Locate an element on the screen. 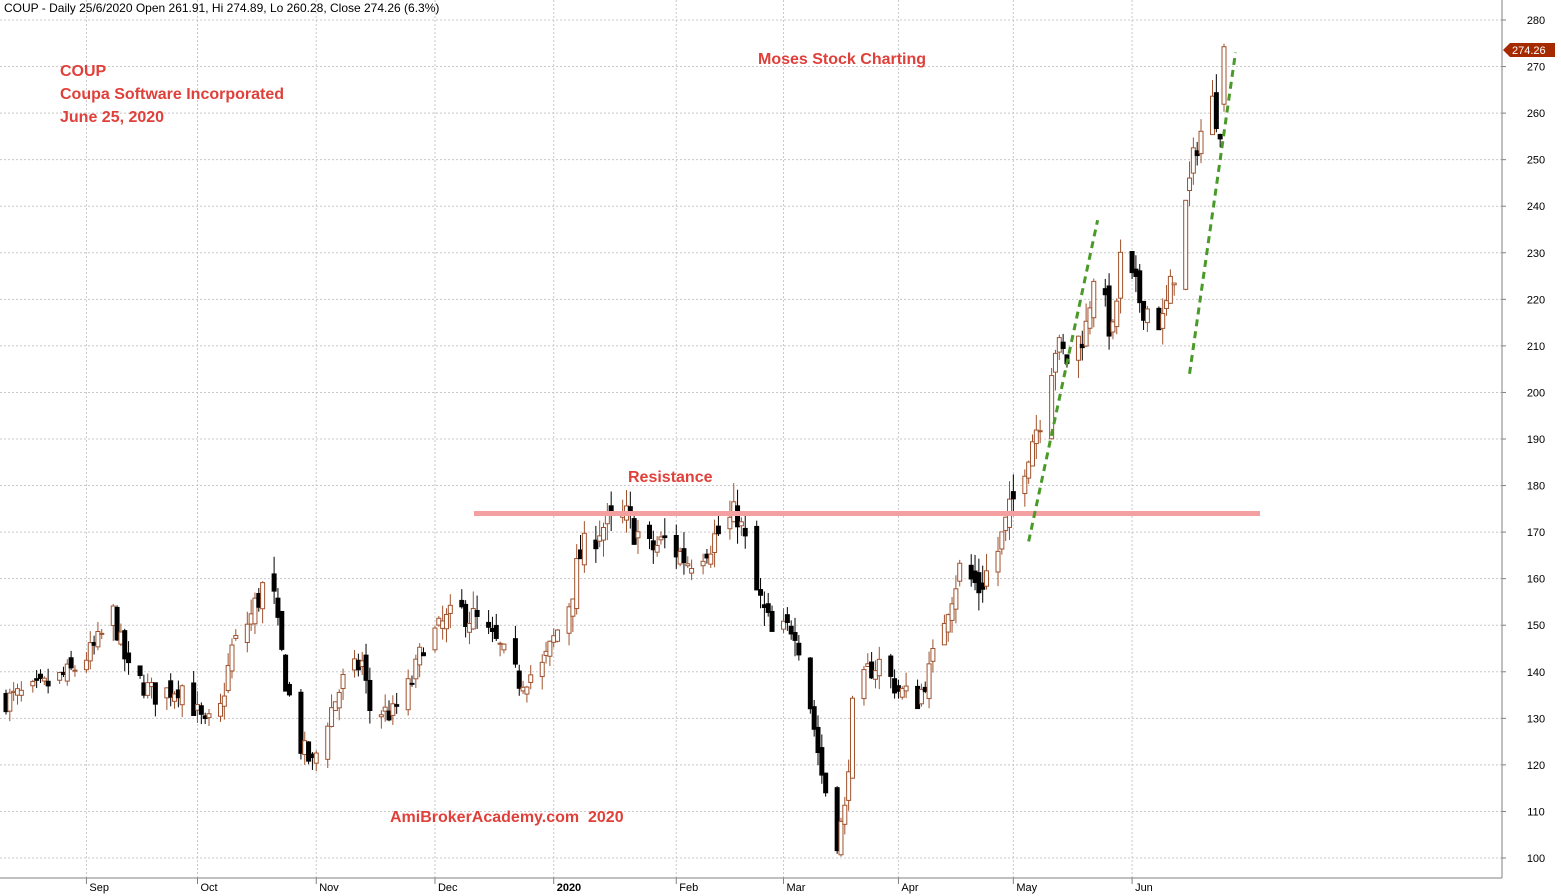 This screenshot has height=896, width=1561. y-tick-label: 250 is located at coordinates (1536, 161).